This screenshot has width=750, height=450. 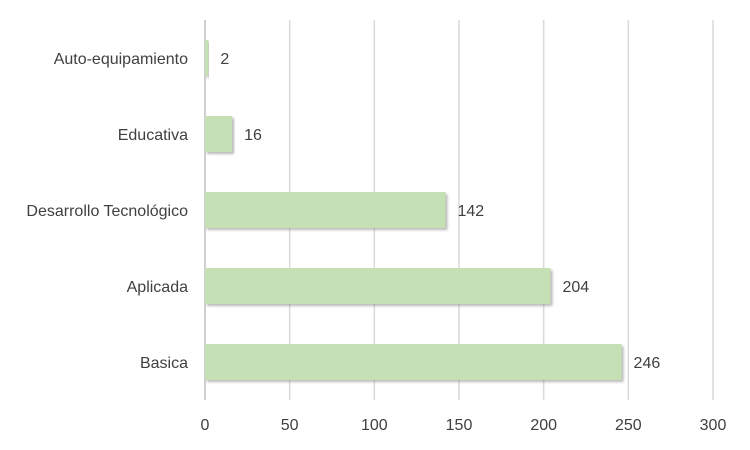 What do you see at coordinates (459, 425) in the screenshot?
I see `x-tick-label: 150` at bounding box center [459, 425].